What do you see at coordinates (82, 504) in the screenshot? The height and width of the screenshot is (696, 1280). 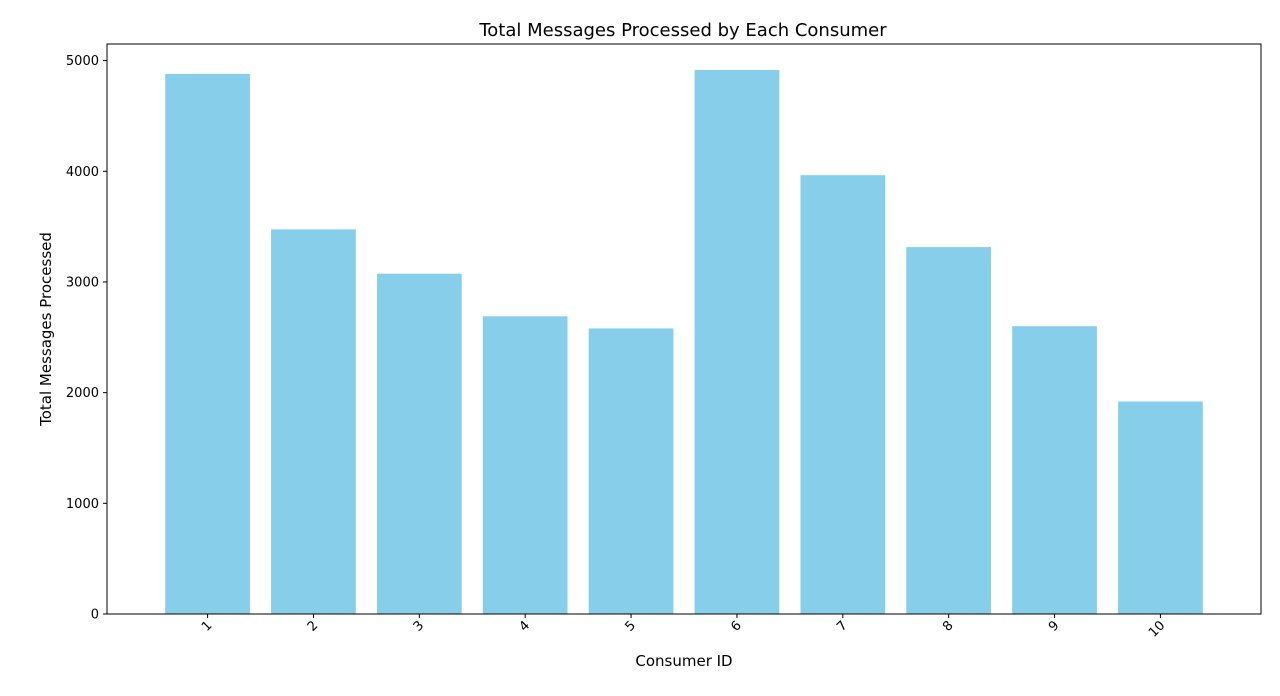 I see `y-tick-label: 1000` at bounding box center [82, 504].